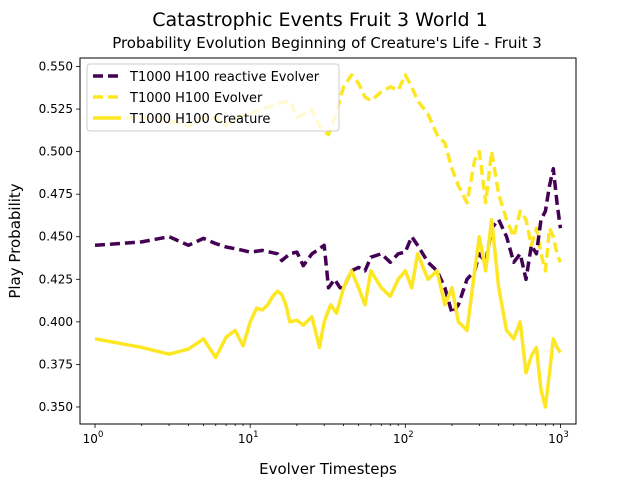  What do you see at coordinates (56, 67) in the screenshot?
I see `y-tick-label: 0.550` at bounding box center [56, 67].